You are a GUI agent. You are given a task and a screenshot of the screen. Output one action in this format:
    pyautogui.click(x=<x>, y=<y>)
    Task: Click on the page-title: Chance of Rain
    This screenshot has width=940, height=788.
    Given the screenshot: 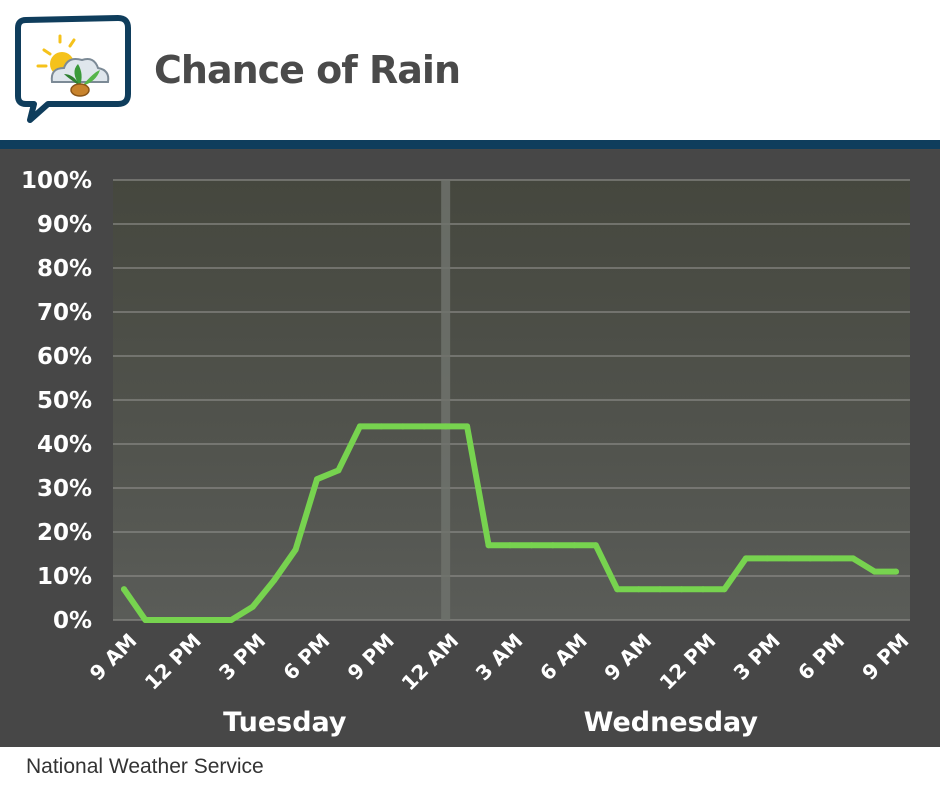 What is the action you would take?
    pyautogui.click(x=307, y=70)
    